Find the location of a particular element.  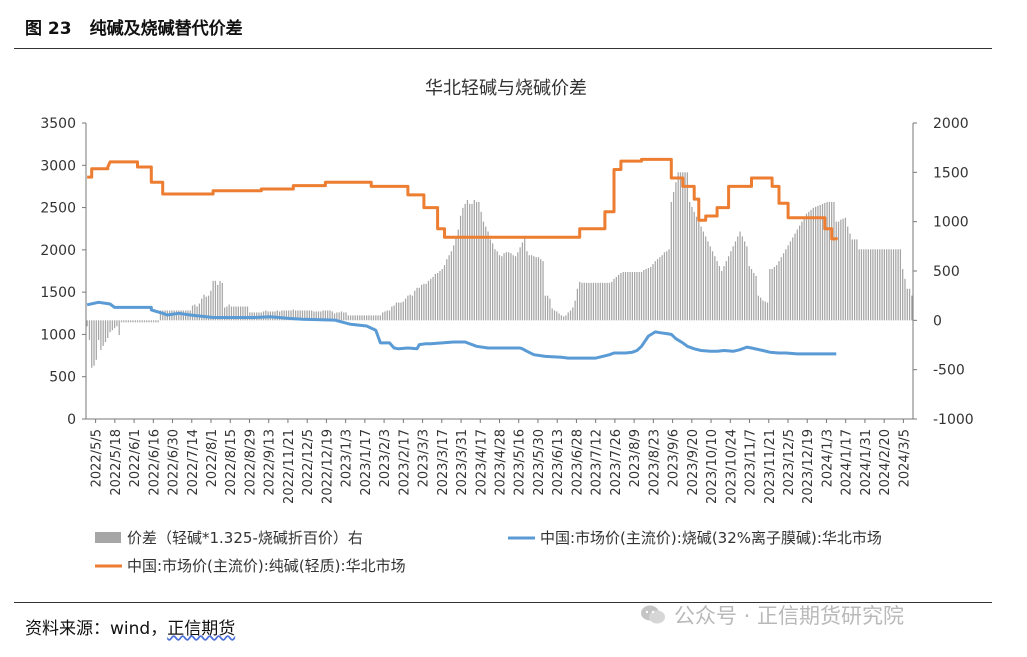

x-tick-label: 2023/12/19 is located at coordinates (808, 466).